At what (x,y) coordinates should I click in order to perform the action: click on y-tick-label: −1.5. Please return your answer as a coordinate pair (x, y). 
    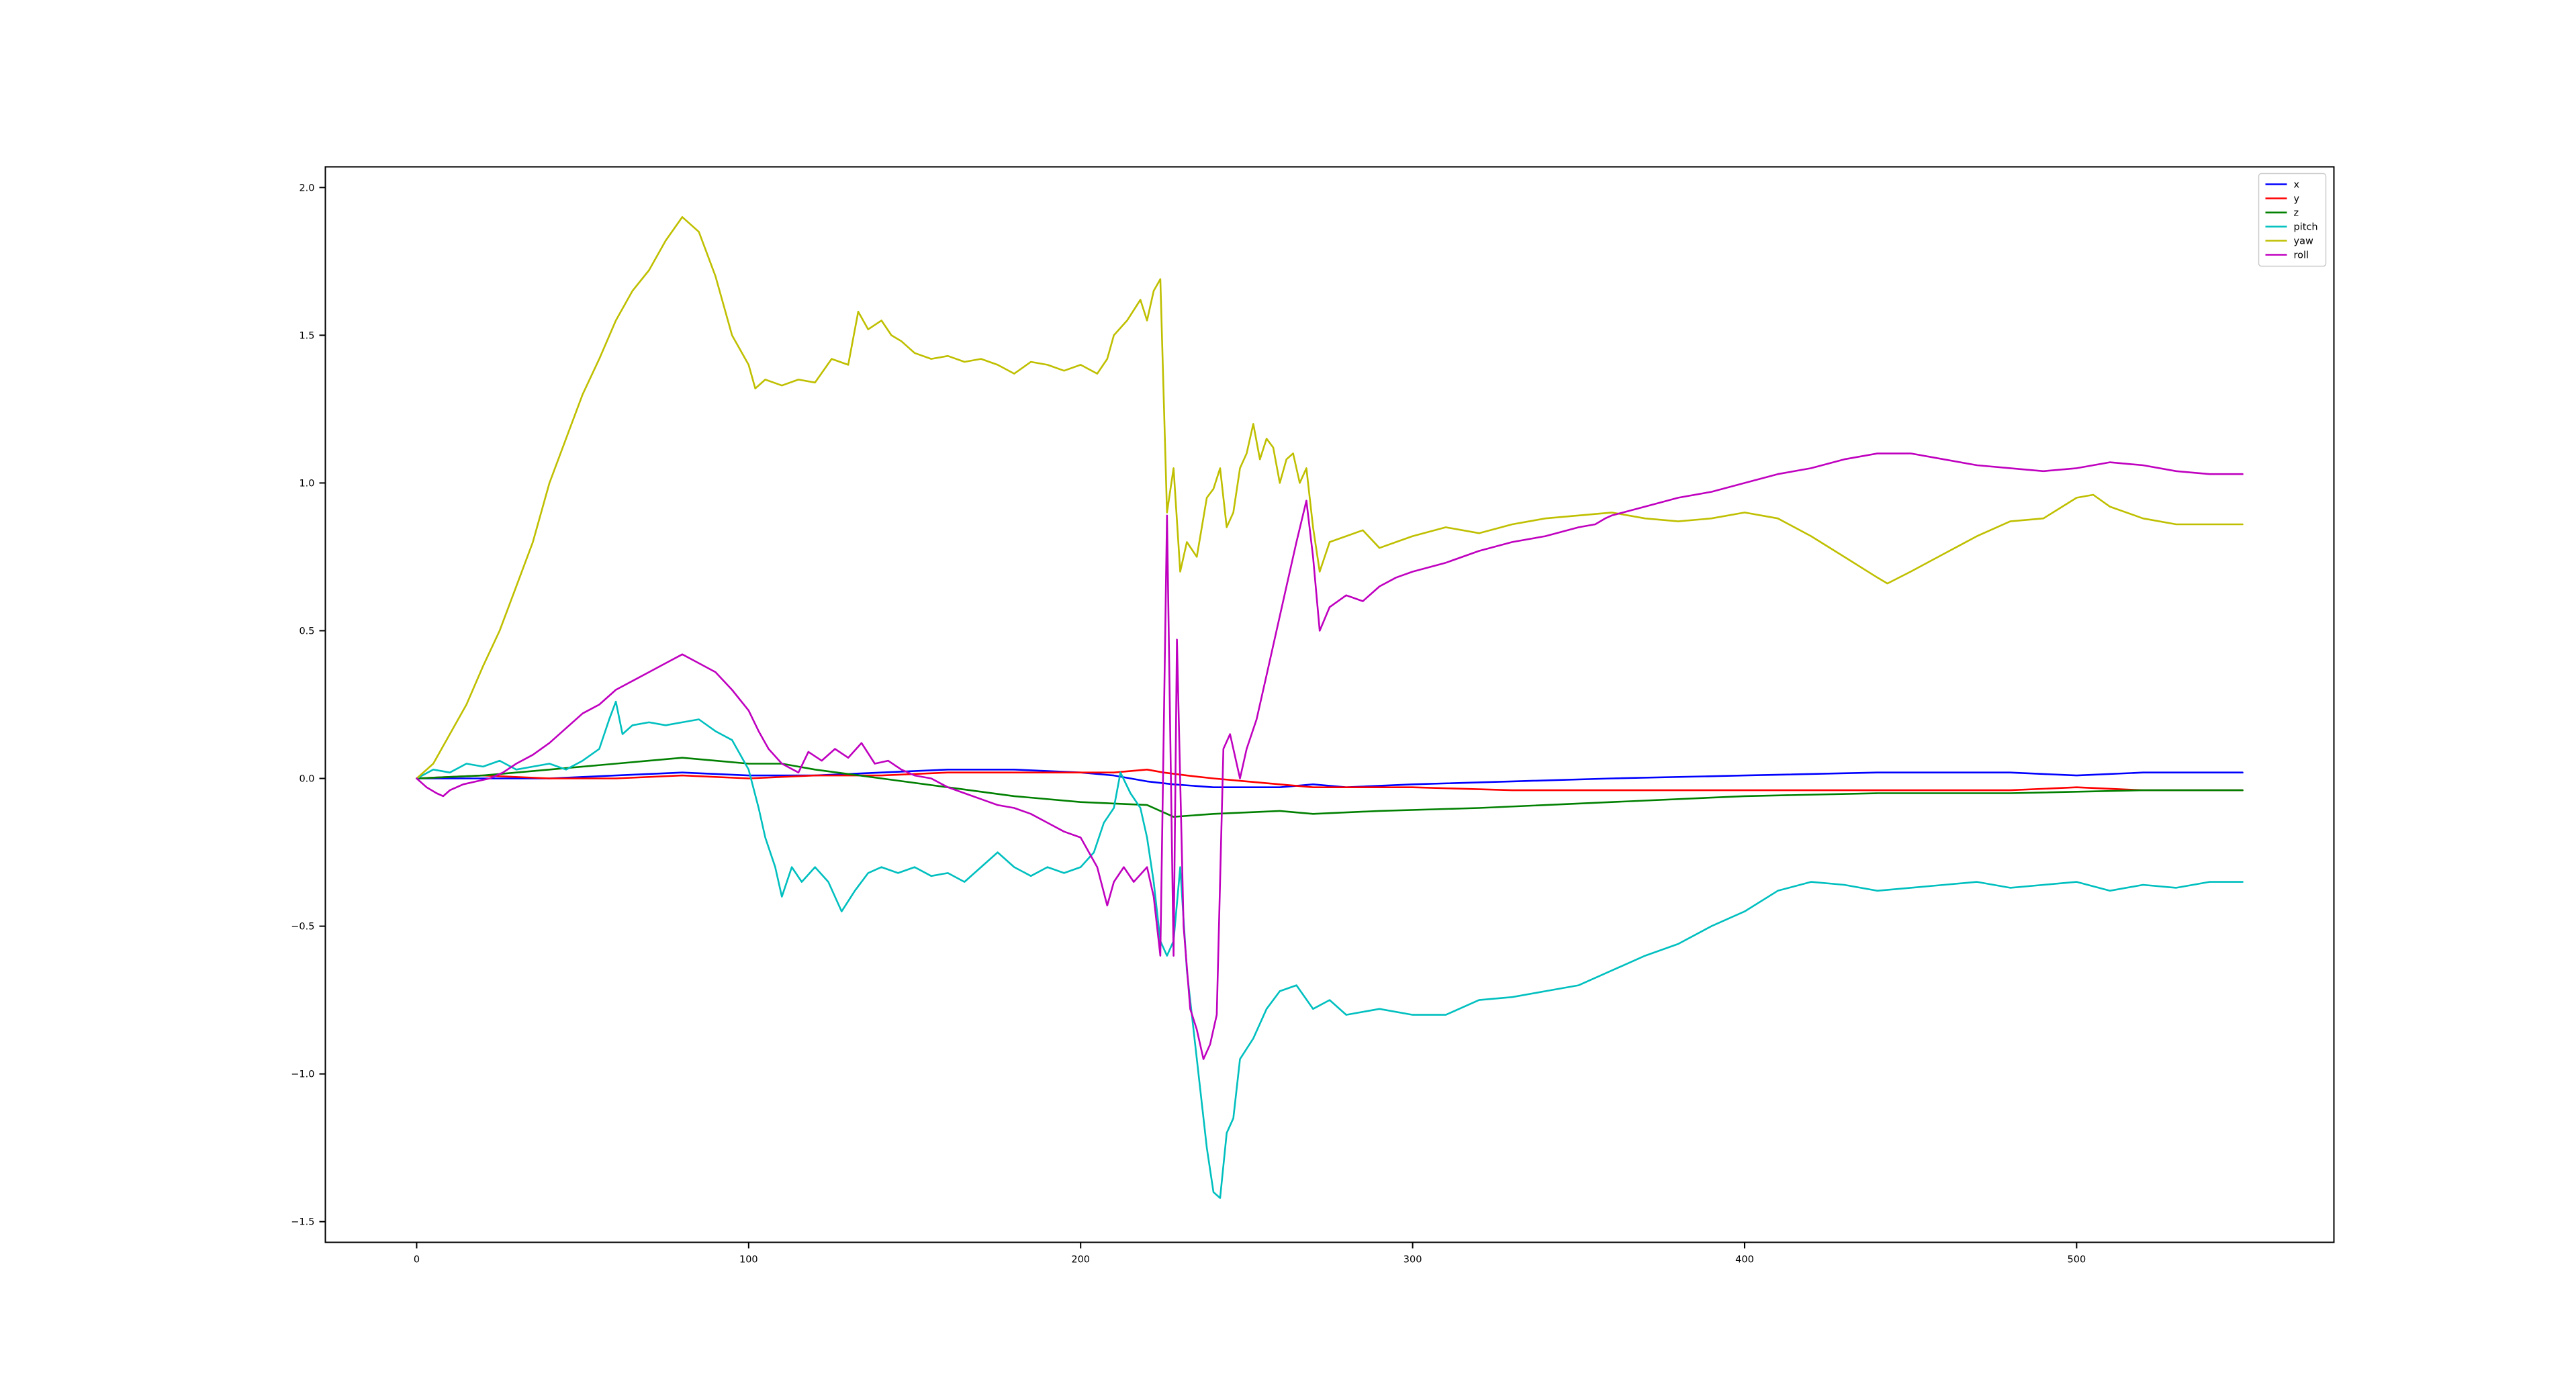
    Looking at the image, I should click on (302, 1222).